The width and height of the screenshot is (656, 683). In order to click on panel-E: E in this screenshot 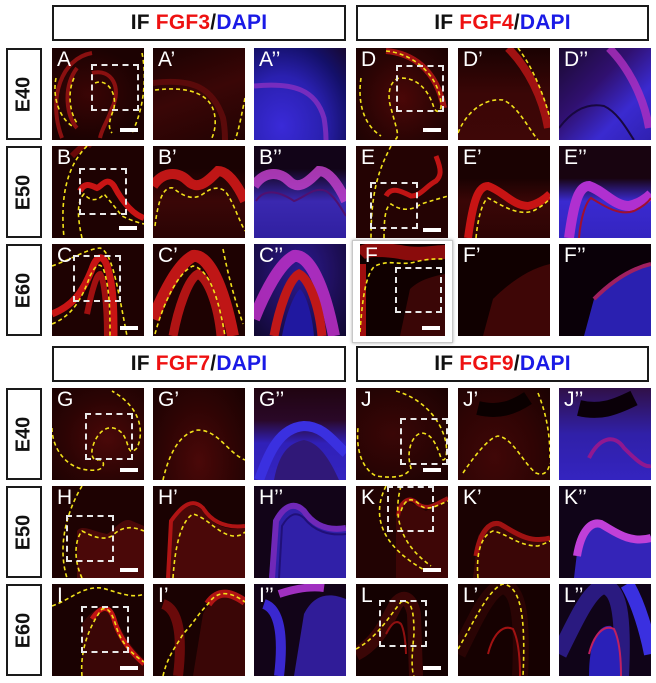, I will do `click(402, 192)`.